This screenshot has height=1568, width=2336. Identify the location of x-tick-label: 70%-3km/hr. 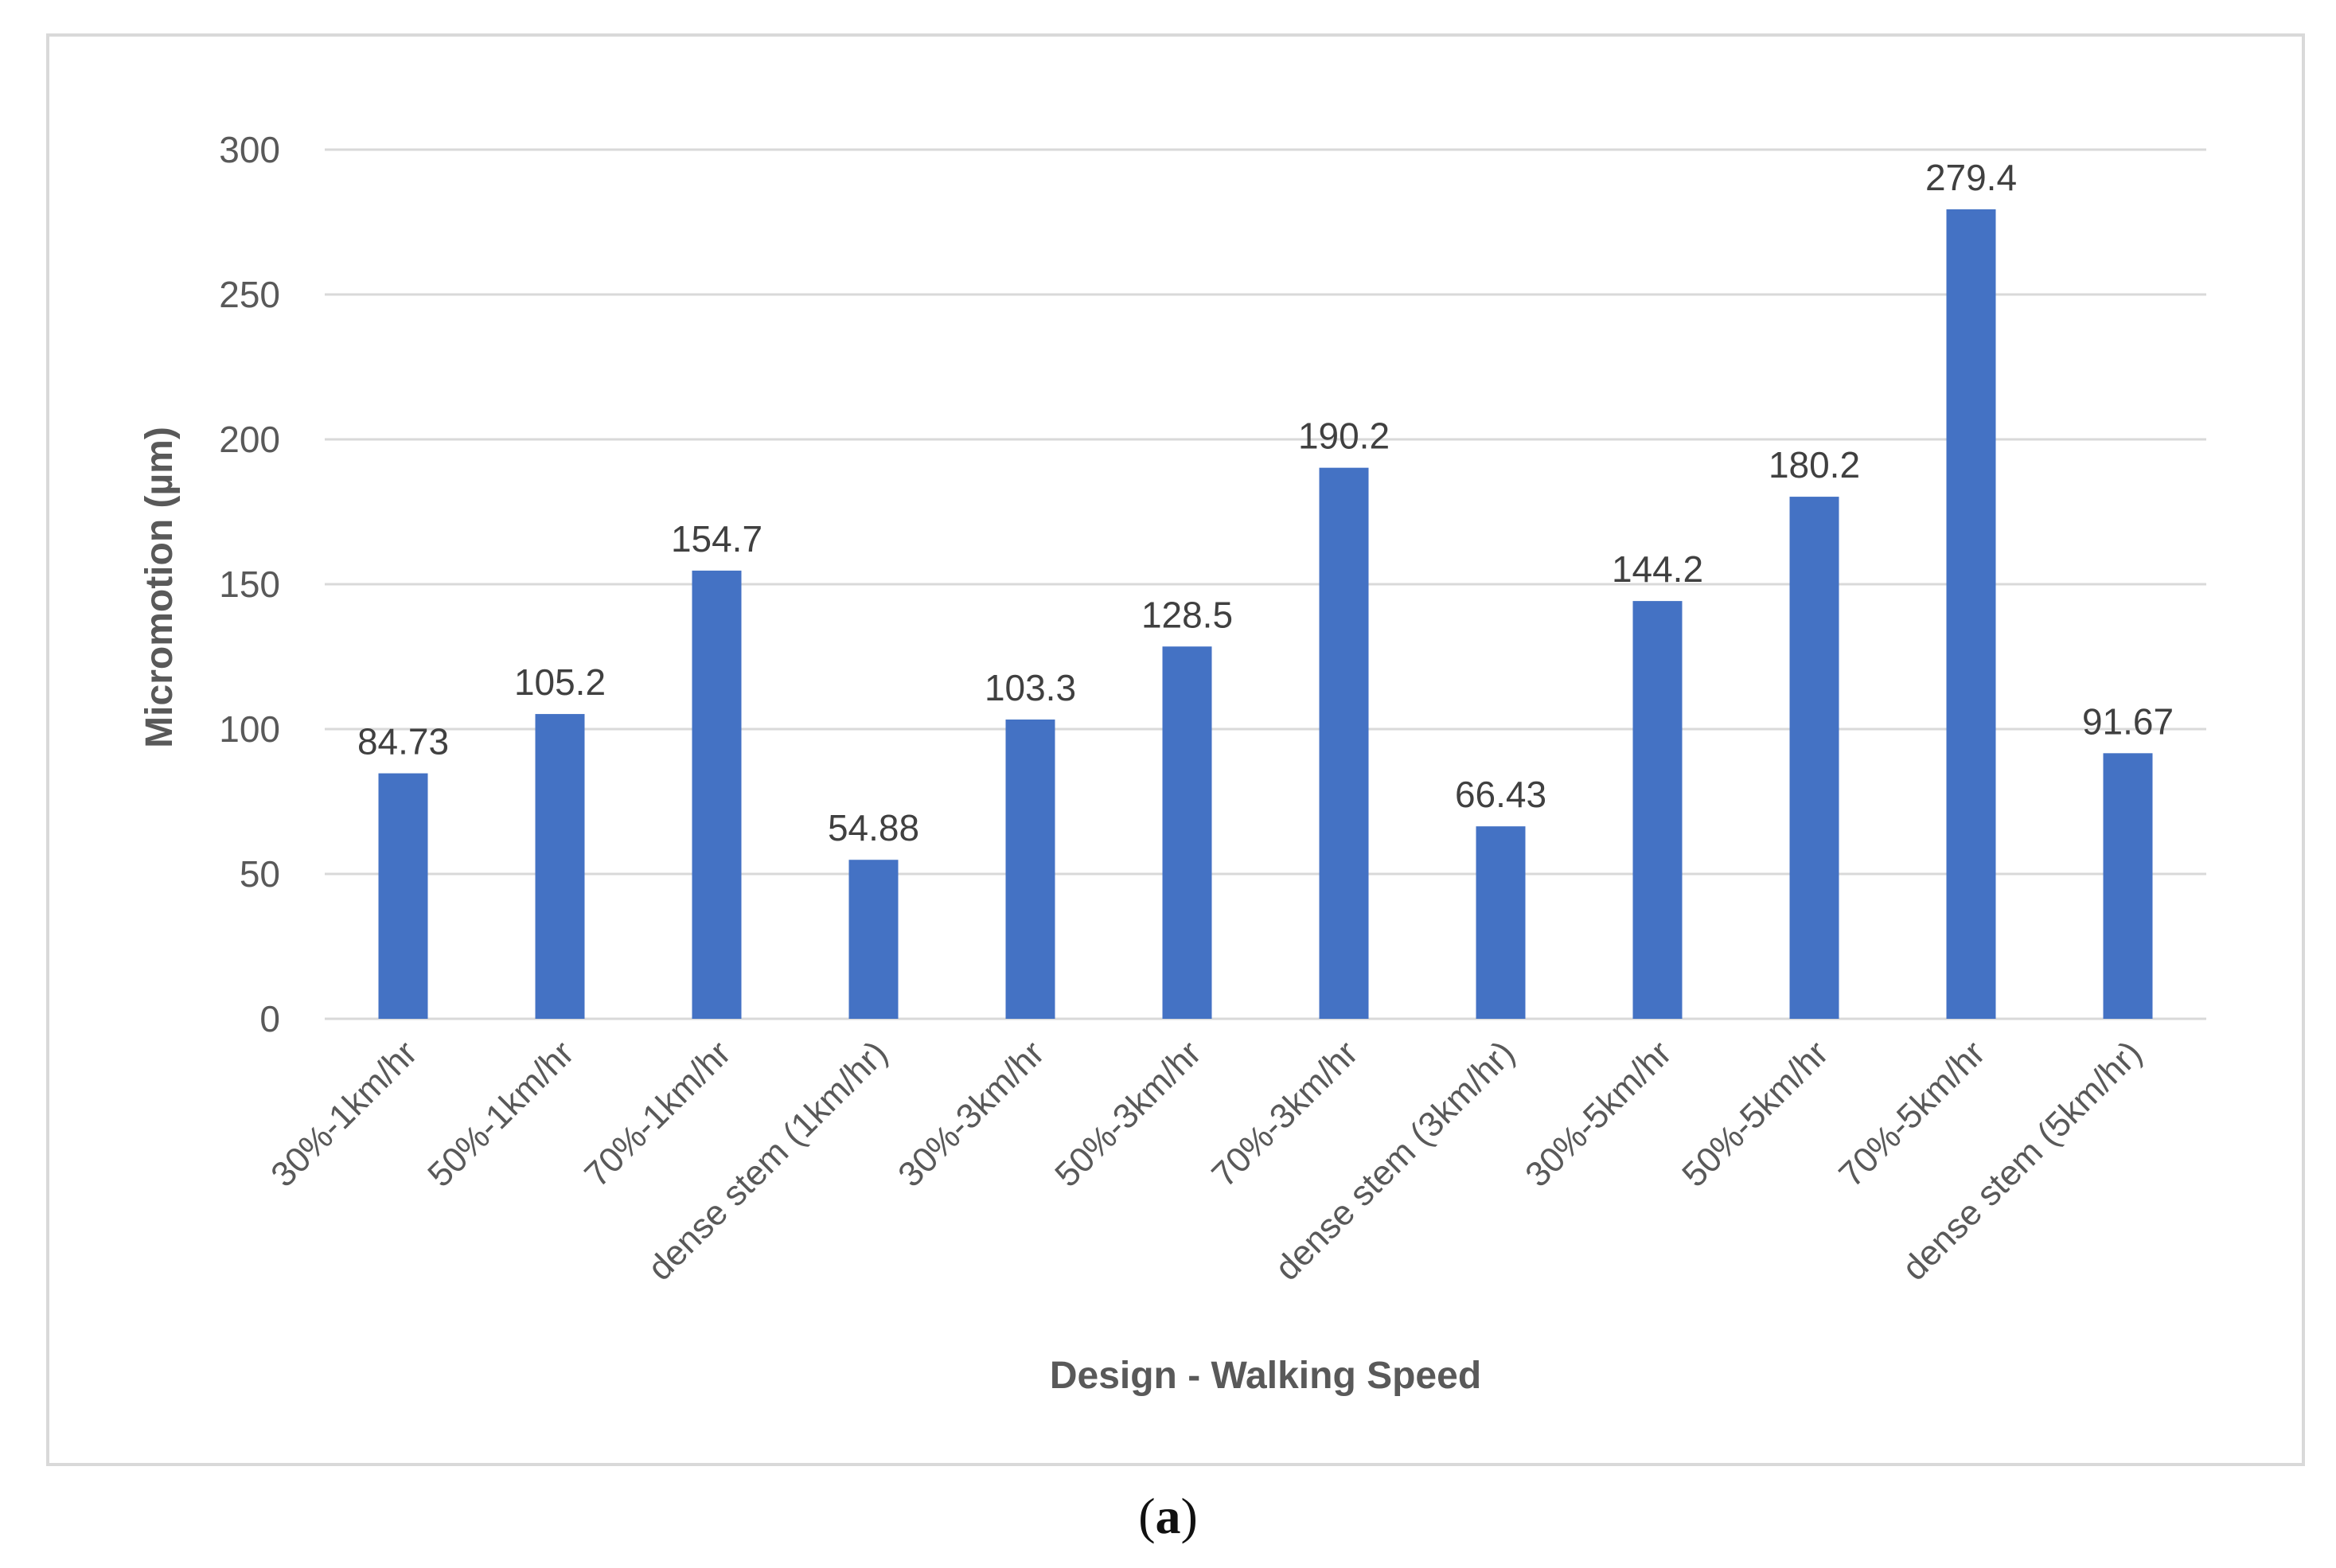
(1284, 1113).